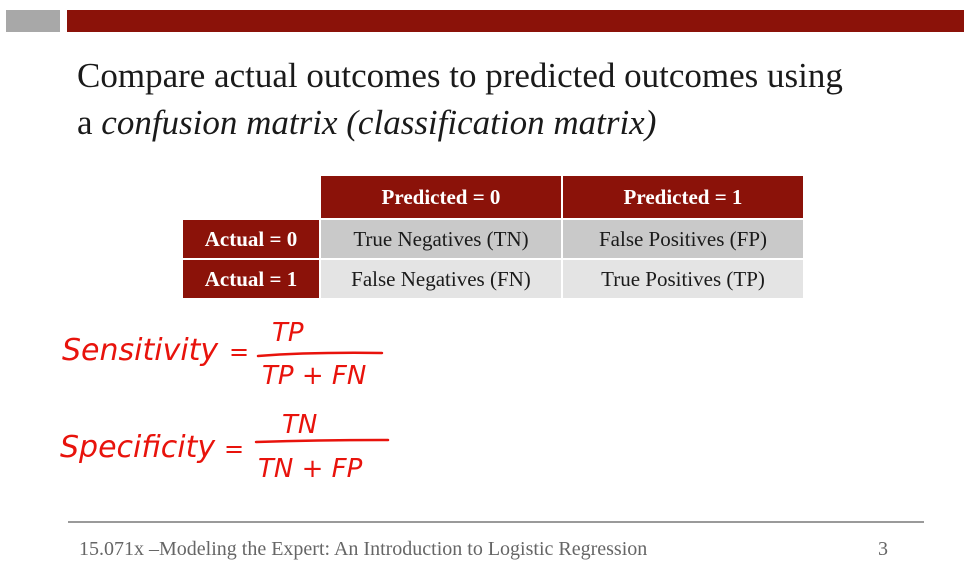 The height and width of the screenshot is (575, 970). Describe the element at coordinates (441, 279) in the screenshot. I see `cell-false-negatives: False Negatives (FN)` at that location.